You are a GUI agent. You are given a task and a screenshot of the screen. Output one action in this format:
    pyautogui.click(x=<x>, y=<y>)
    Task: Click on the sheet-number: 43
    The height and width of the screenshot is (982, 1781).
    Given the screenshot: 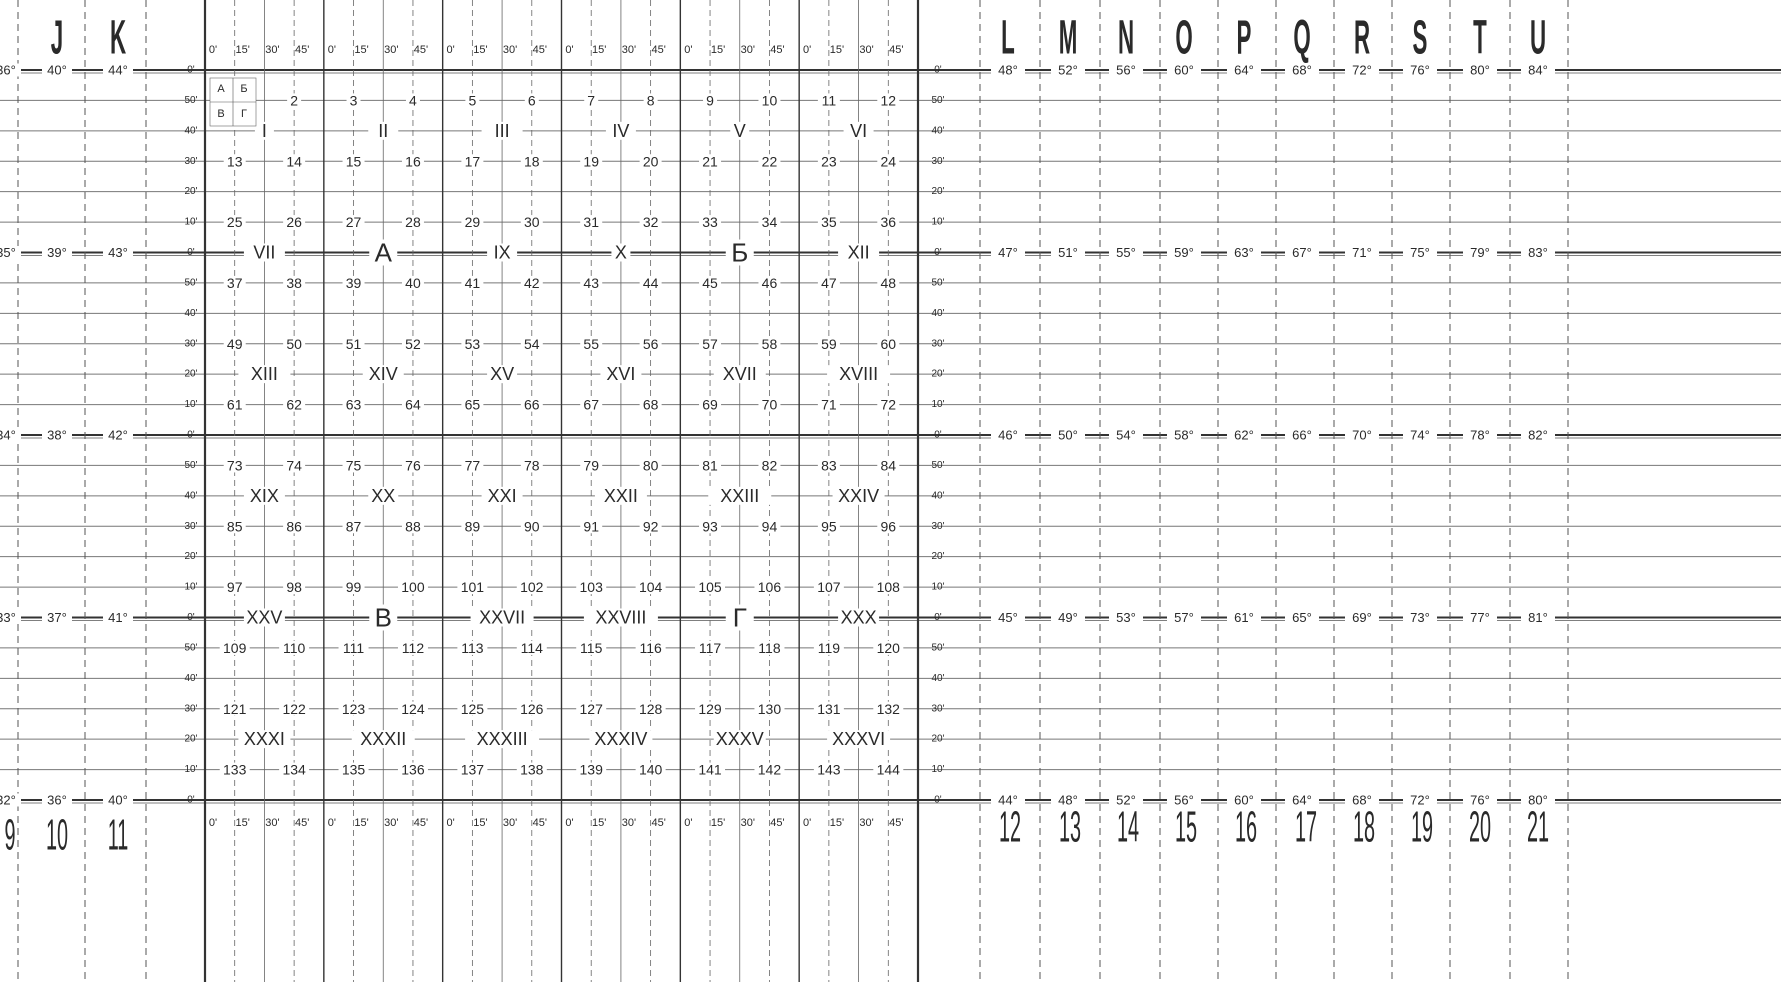 What is the action you would take?
    pyautogui.click(x=591, y=283)
    